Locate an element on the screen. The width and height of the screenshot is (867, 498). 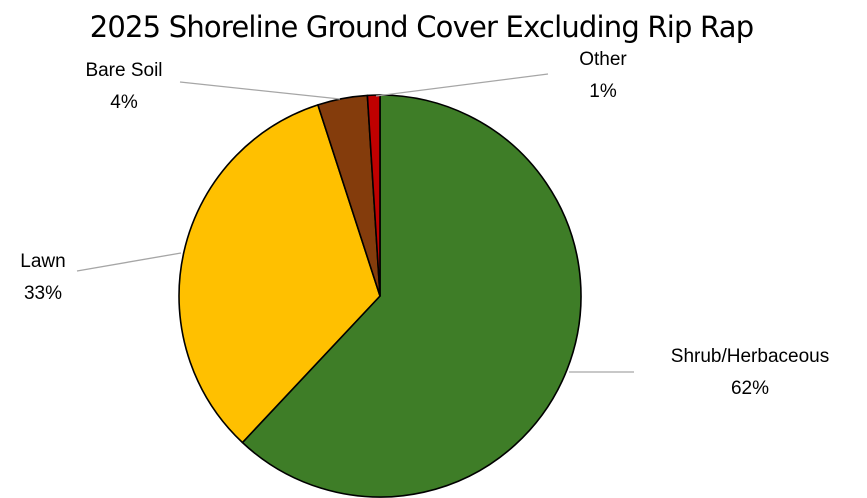
slice-label-name: Bare Soil is located at coordinates (123, 70).